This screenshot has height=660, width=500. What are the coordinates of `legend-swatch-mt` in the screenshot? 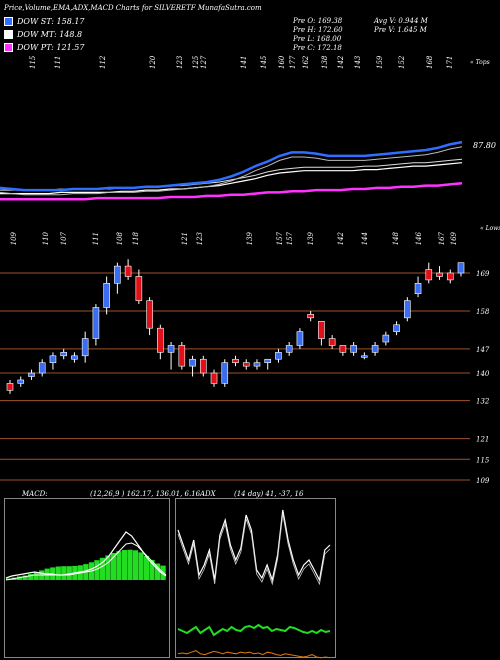 It's located at (8, 34).